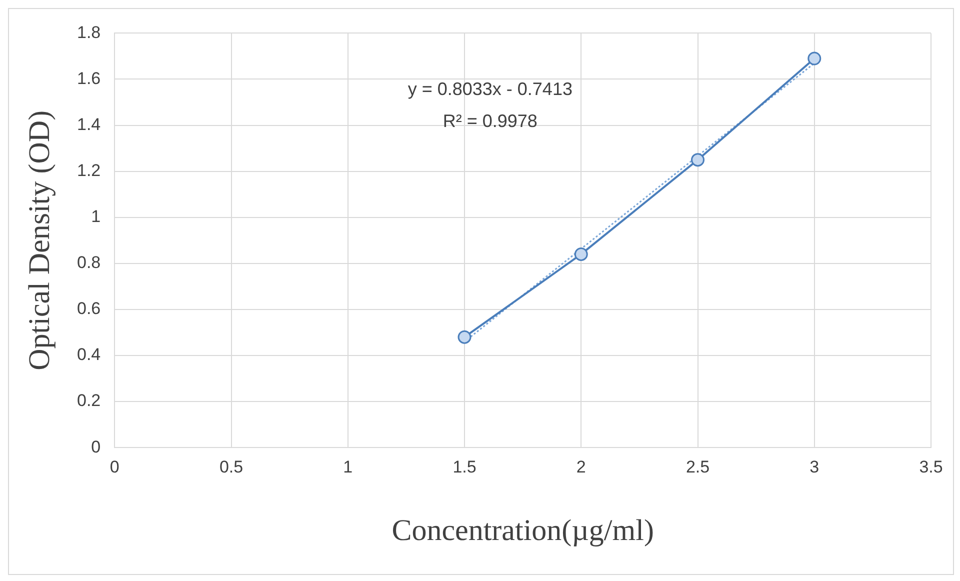 The height and width of the screenshot is (581, 960). Describe the element at coordinates (523, 530) in the screenshot. I see `x-axis-title: Concentration(µg/ml)` at that location.